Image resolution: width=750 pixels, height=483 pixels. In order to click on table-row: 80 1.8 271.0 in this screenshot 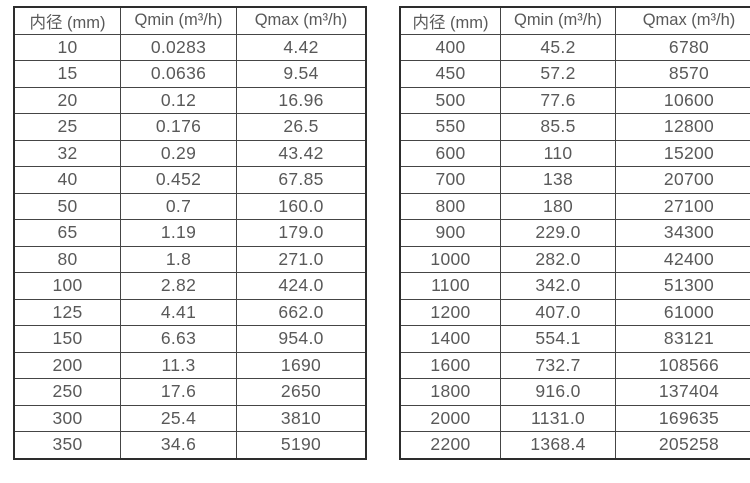, I will do `click(190, 259)`.